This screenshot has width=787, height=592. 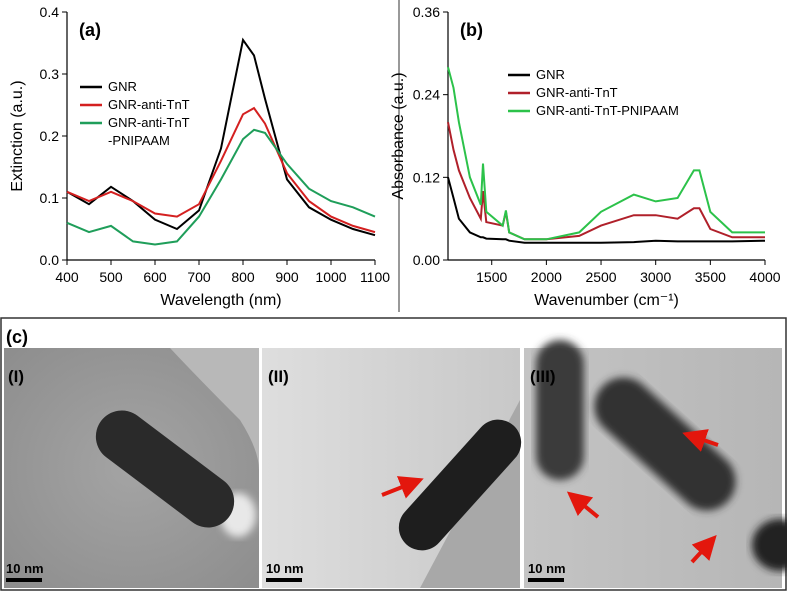 I want to click on tem-background, so click(x=131, y=409).